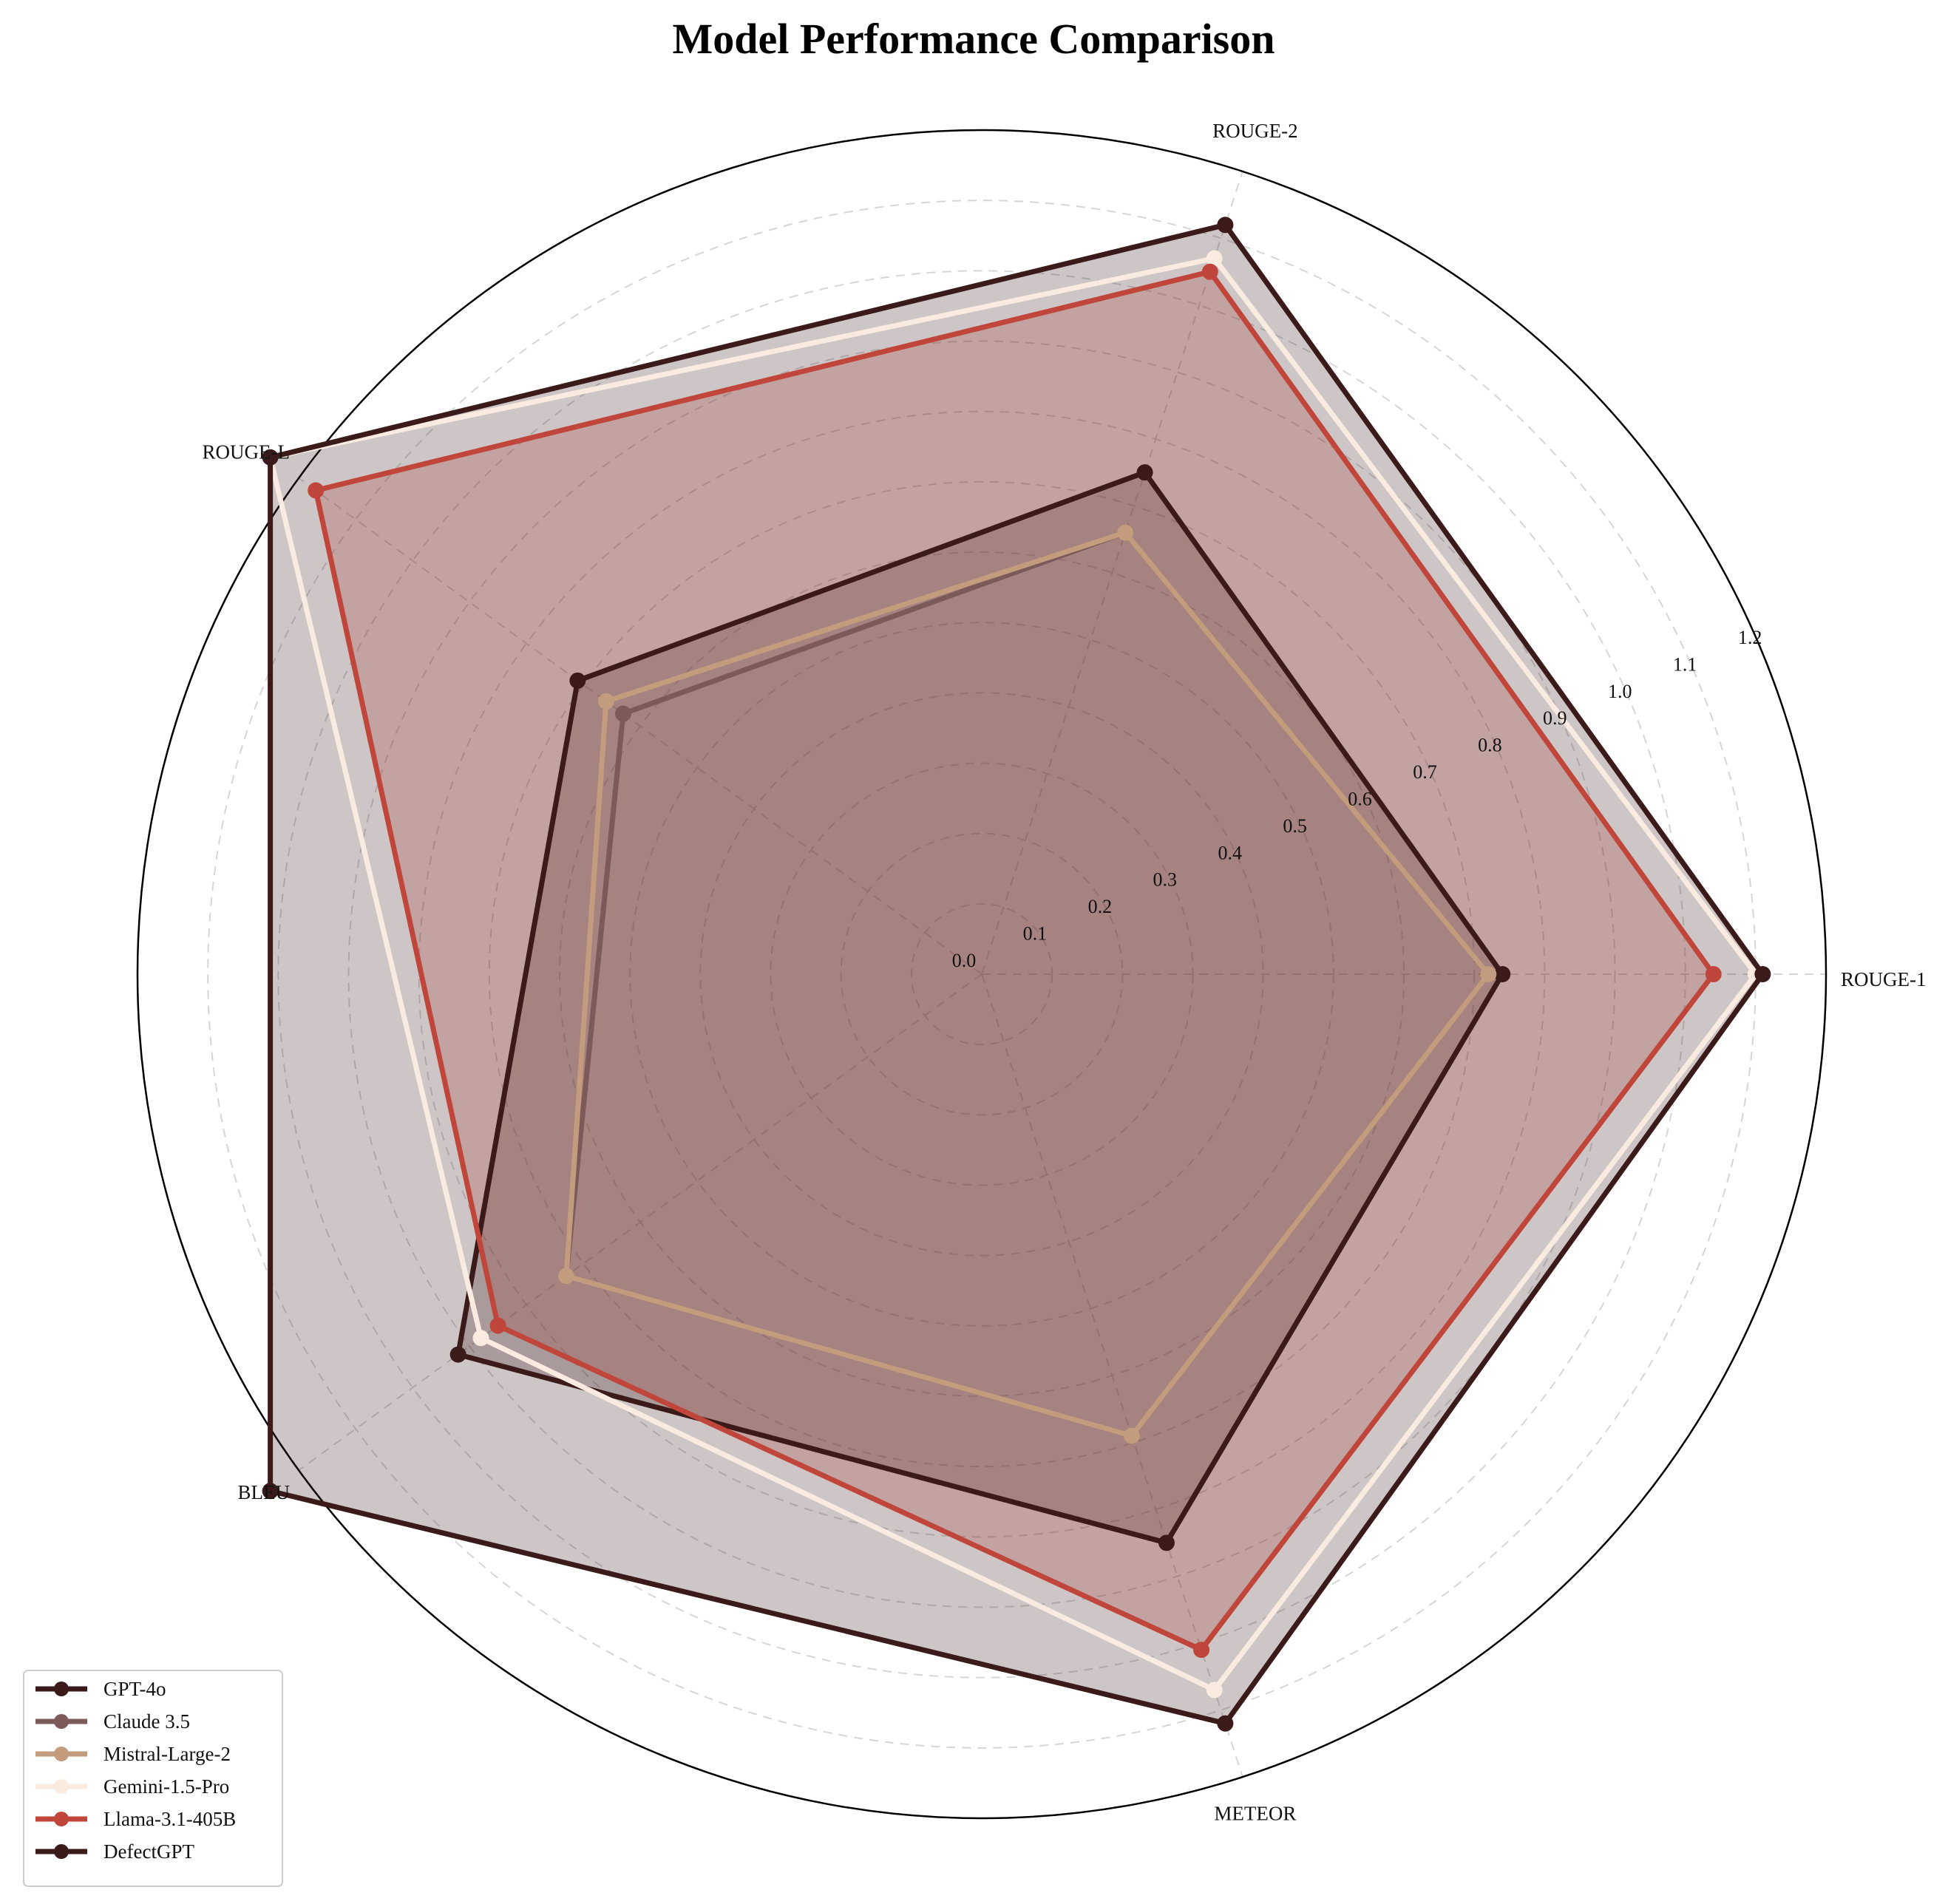  I want to click on legend-label: DefectGPT, so click(148, 1851).